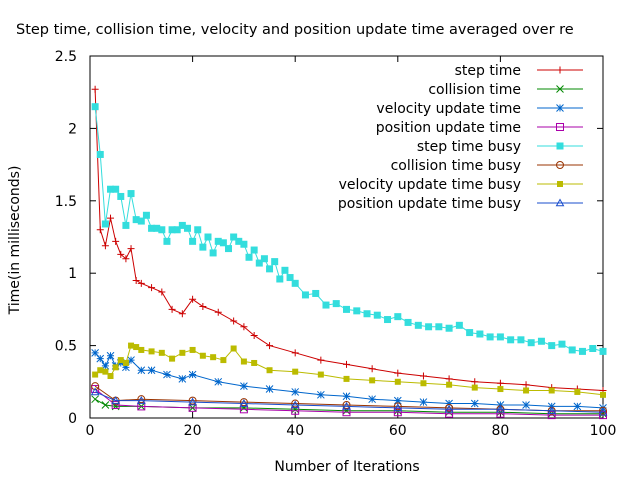 This screenshot has height=480, width=640. I want to click on y-tick-label: 2, so click(72, 129).